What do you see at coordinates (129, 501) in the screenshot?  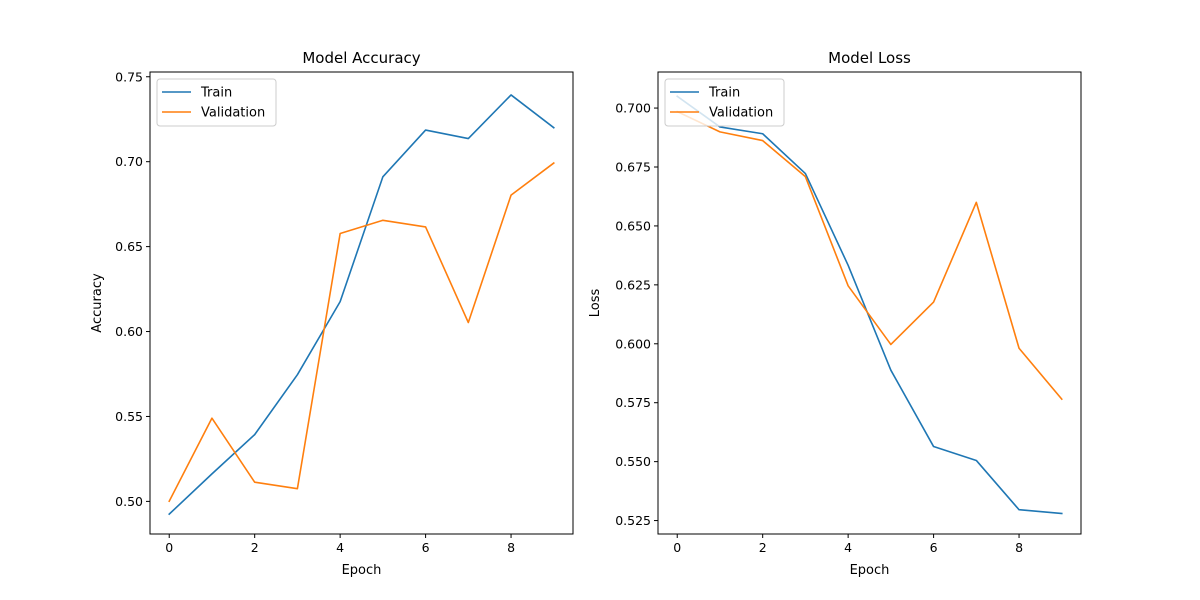 I see `y-tick-label: 0.50` at bounding box center [129, 501].